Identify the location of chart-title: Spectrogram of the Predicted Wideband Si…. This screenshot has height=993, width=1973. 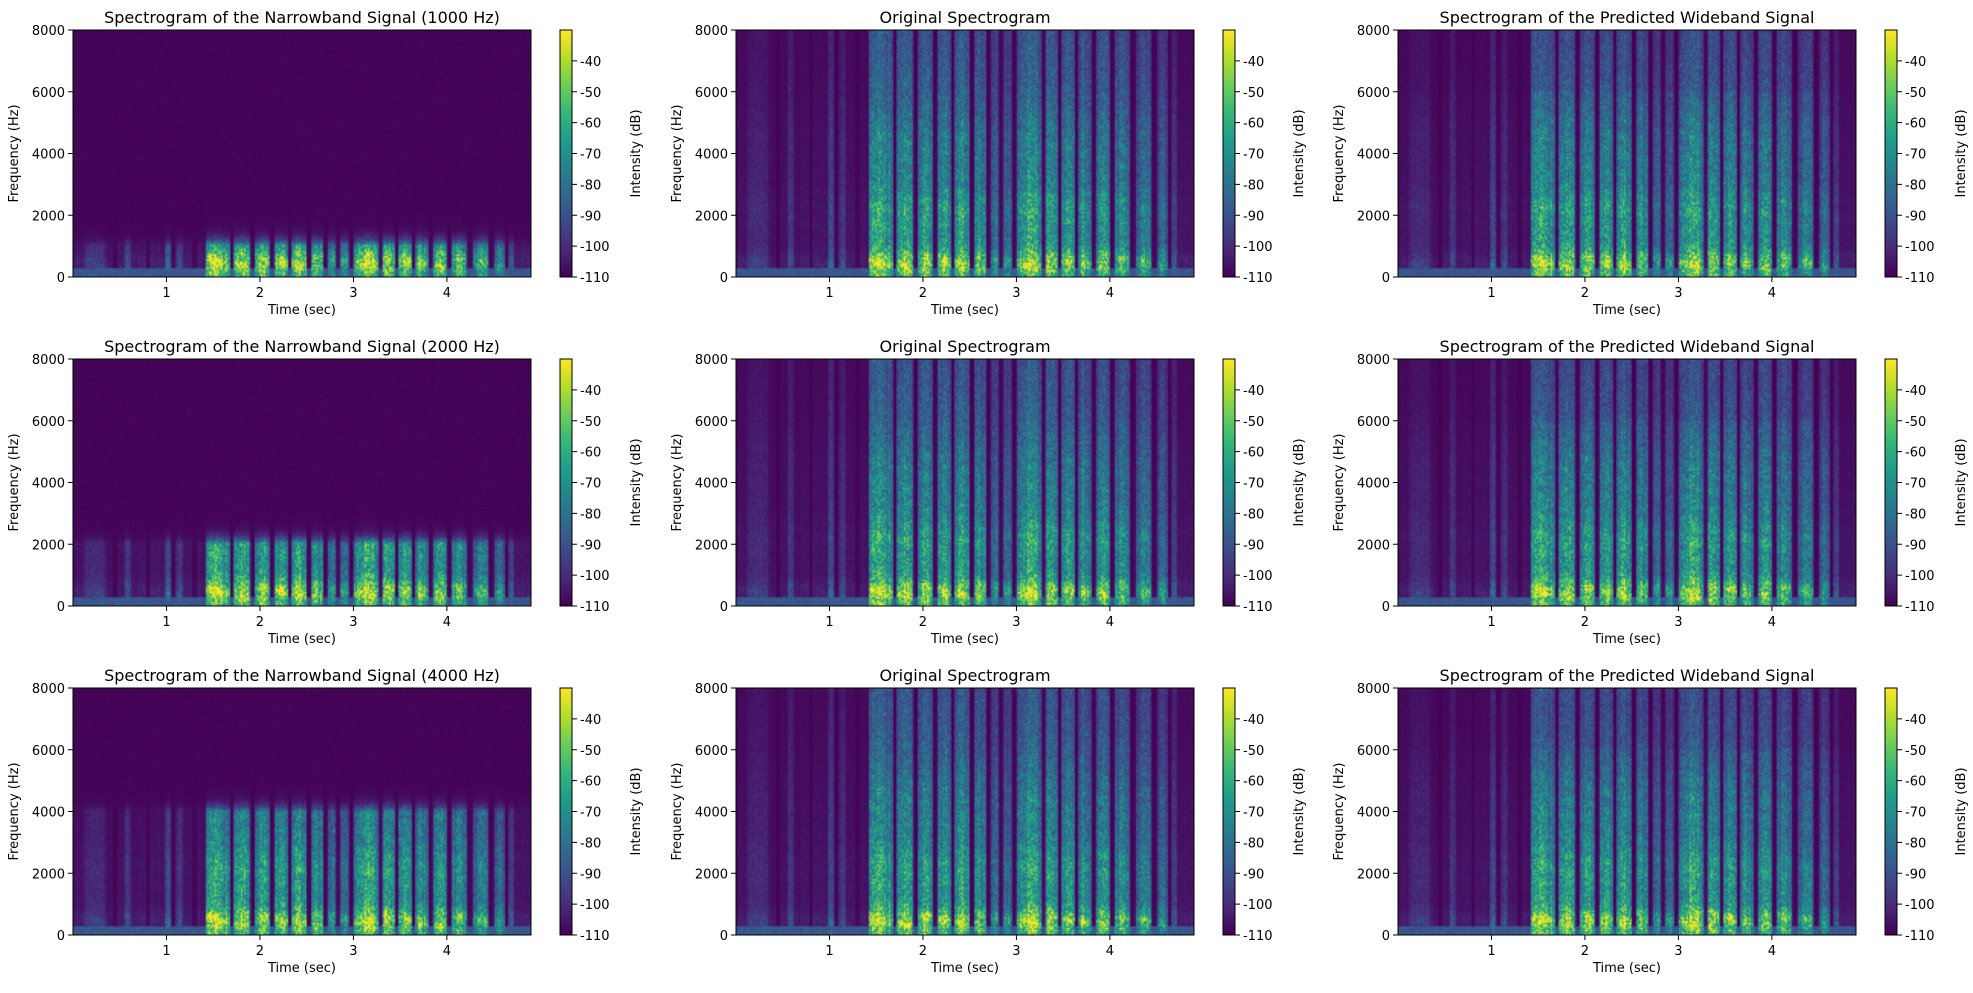
(1627, 346).